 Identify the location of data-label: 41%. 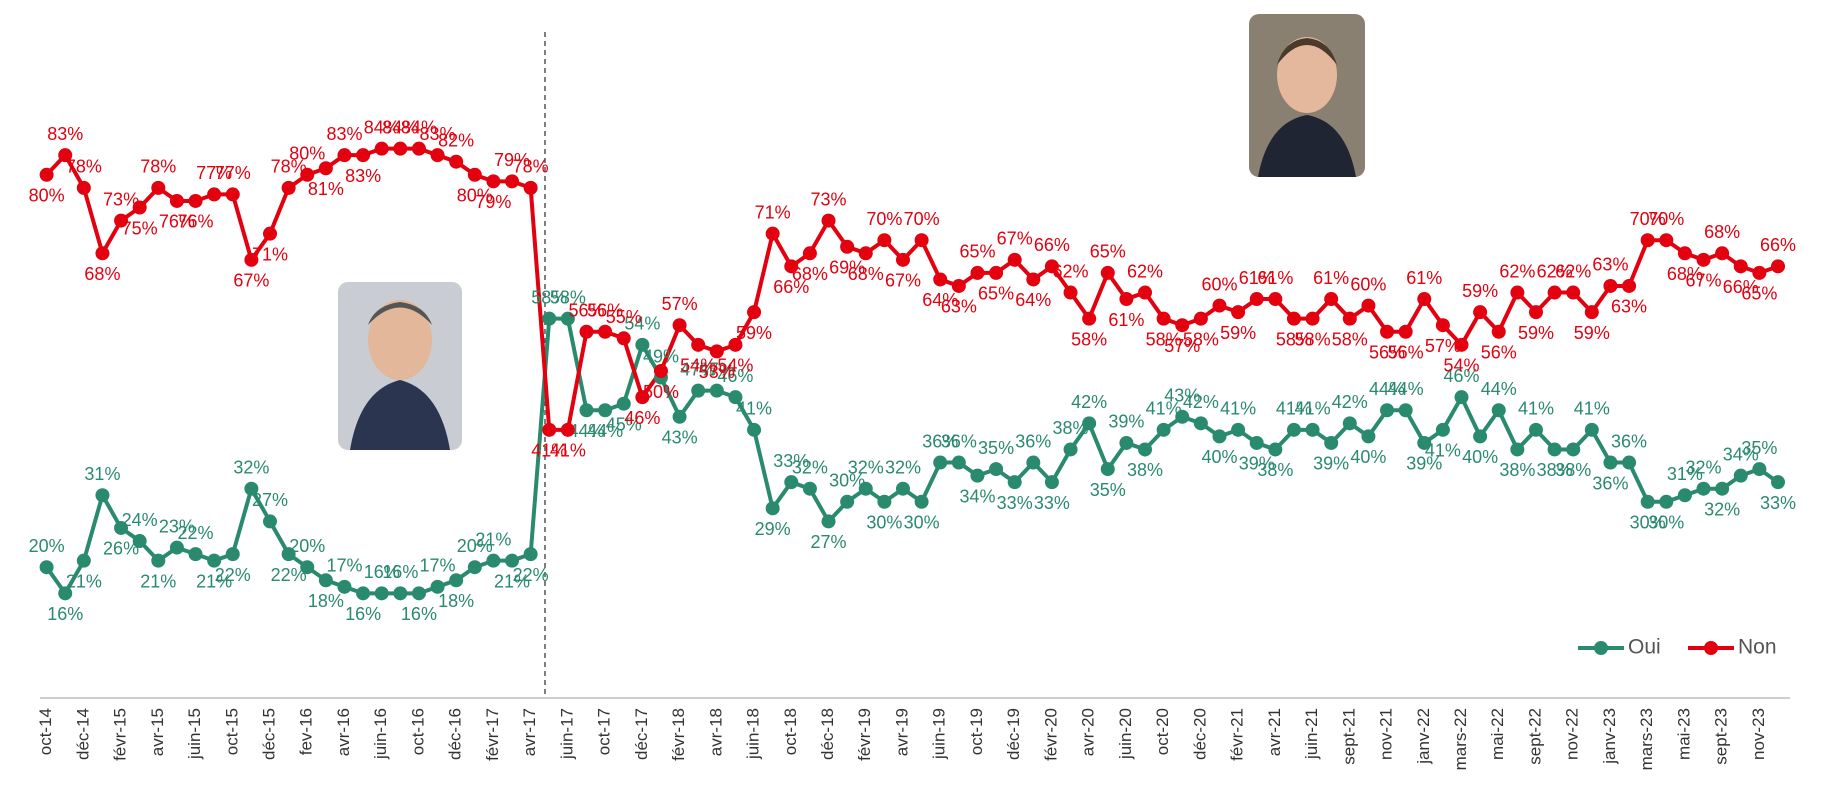
(1443, 451).